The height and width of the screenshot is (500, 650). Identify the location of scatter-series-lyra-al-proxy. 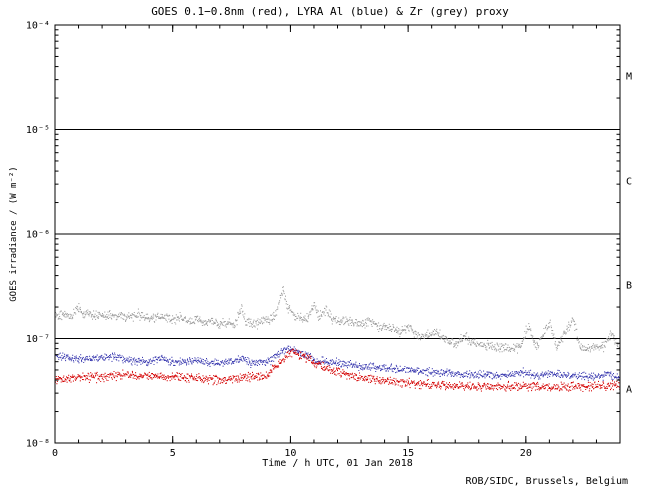
(337, 363).